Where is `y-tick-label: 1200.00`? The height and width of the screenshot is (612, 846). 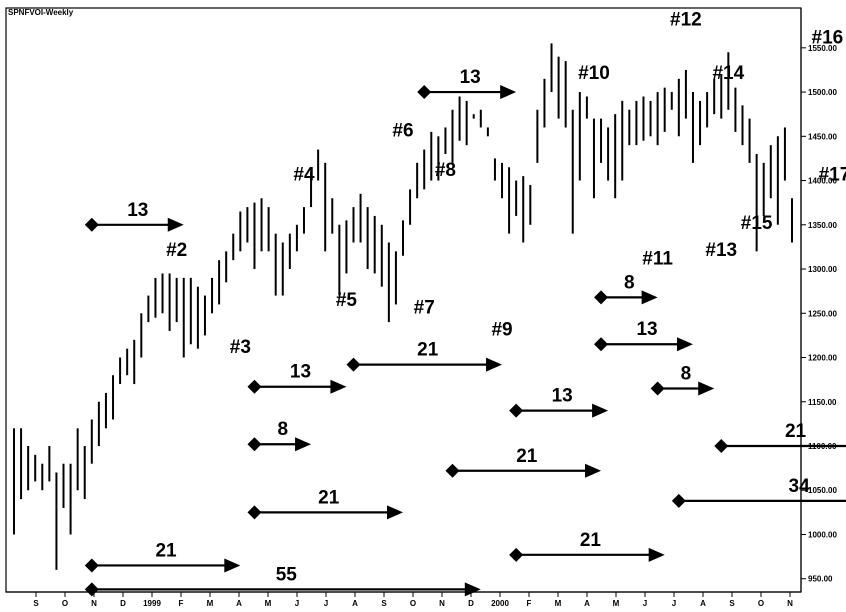
y-tick-label: 1200.00 is located at coordinates (822, 358).